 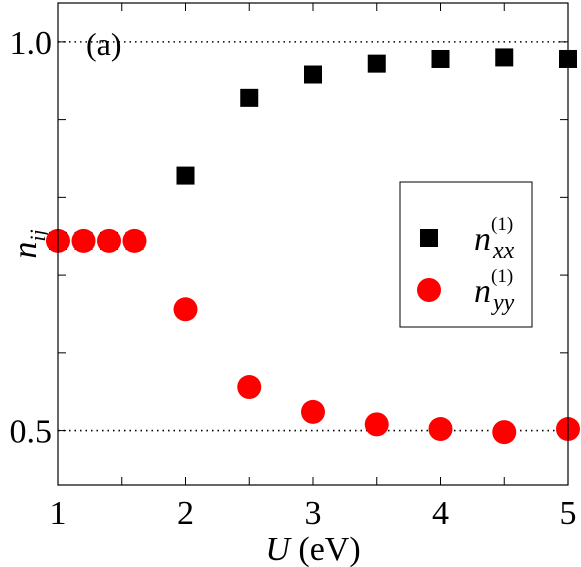 I want to click on x-tick-label-0: 1, so click(x=58, y=513).